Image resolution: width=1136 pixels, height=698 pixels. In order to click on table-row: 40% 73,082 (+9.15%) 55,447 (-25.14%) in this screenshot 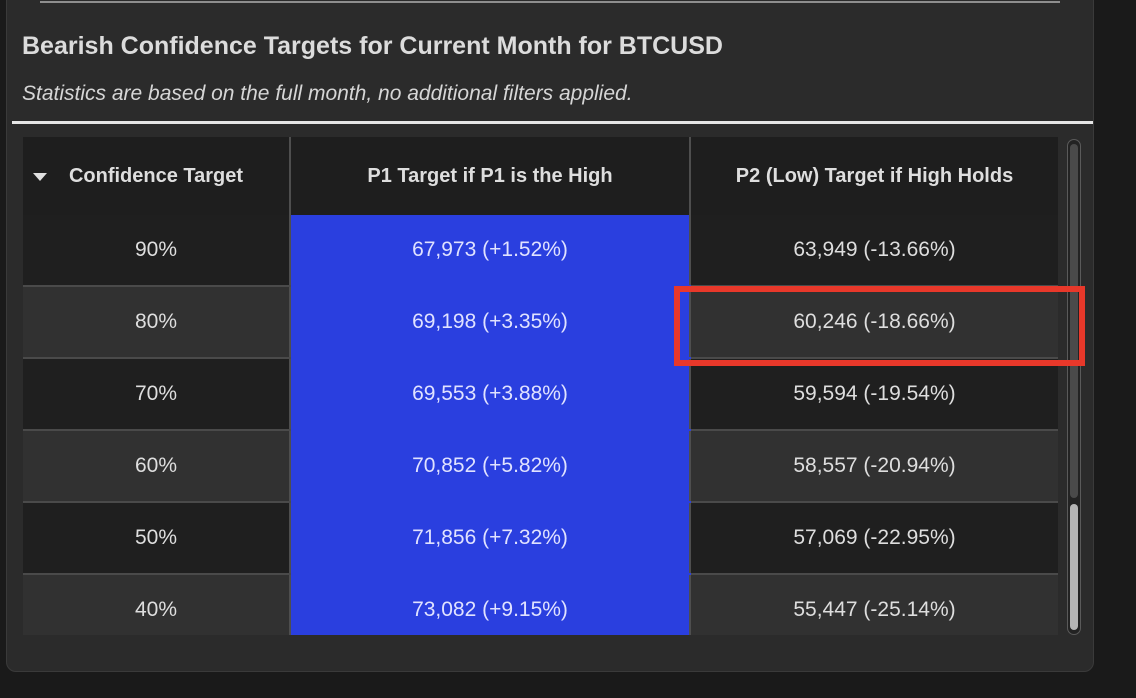, I will do `click(540, 604)`.